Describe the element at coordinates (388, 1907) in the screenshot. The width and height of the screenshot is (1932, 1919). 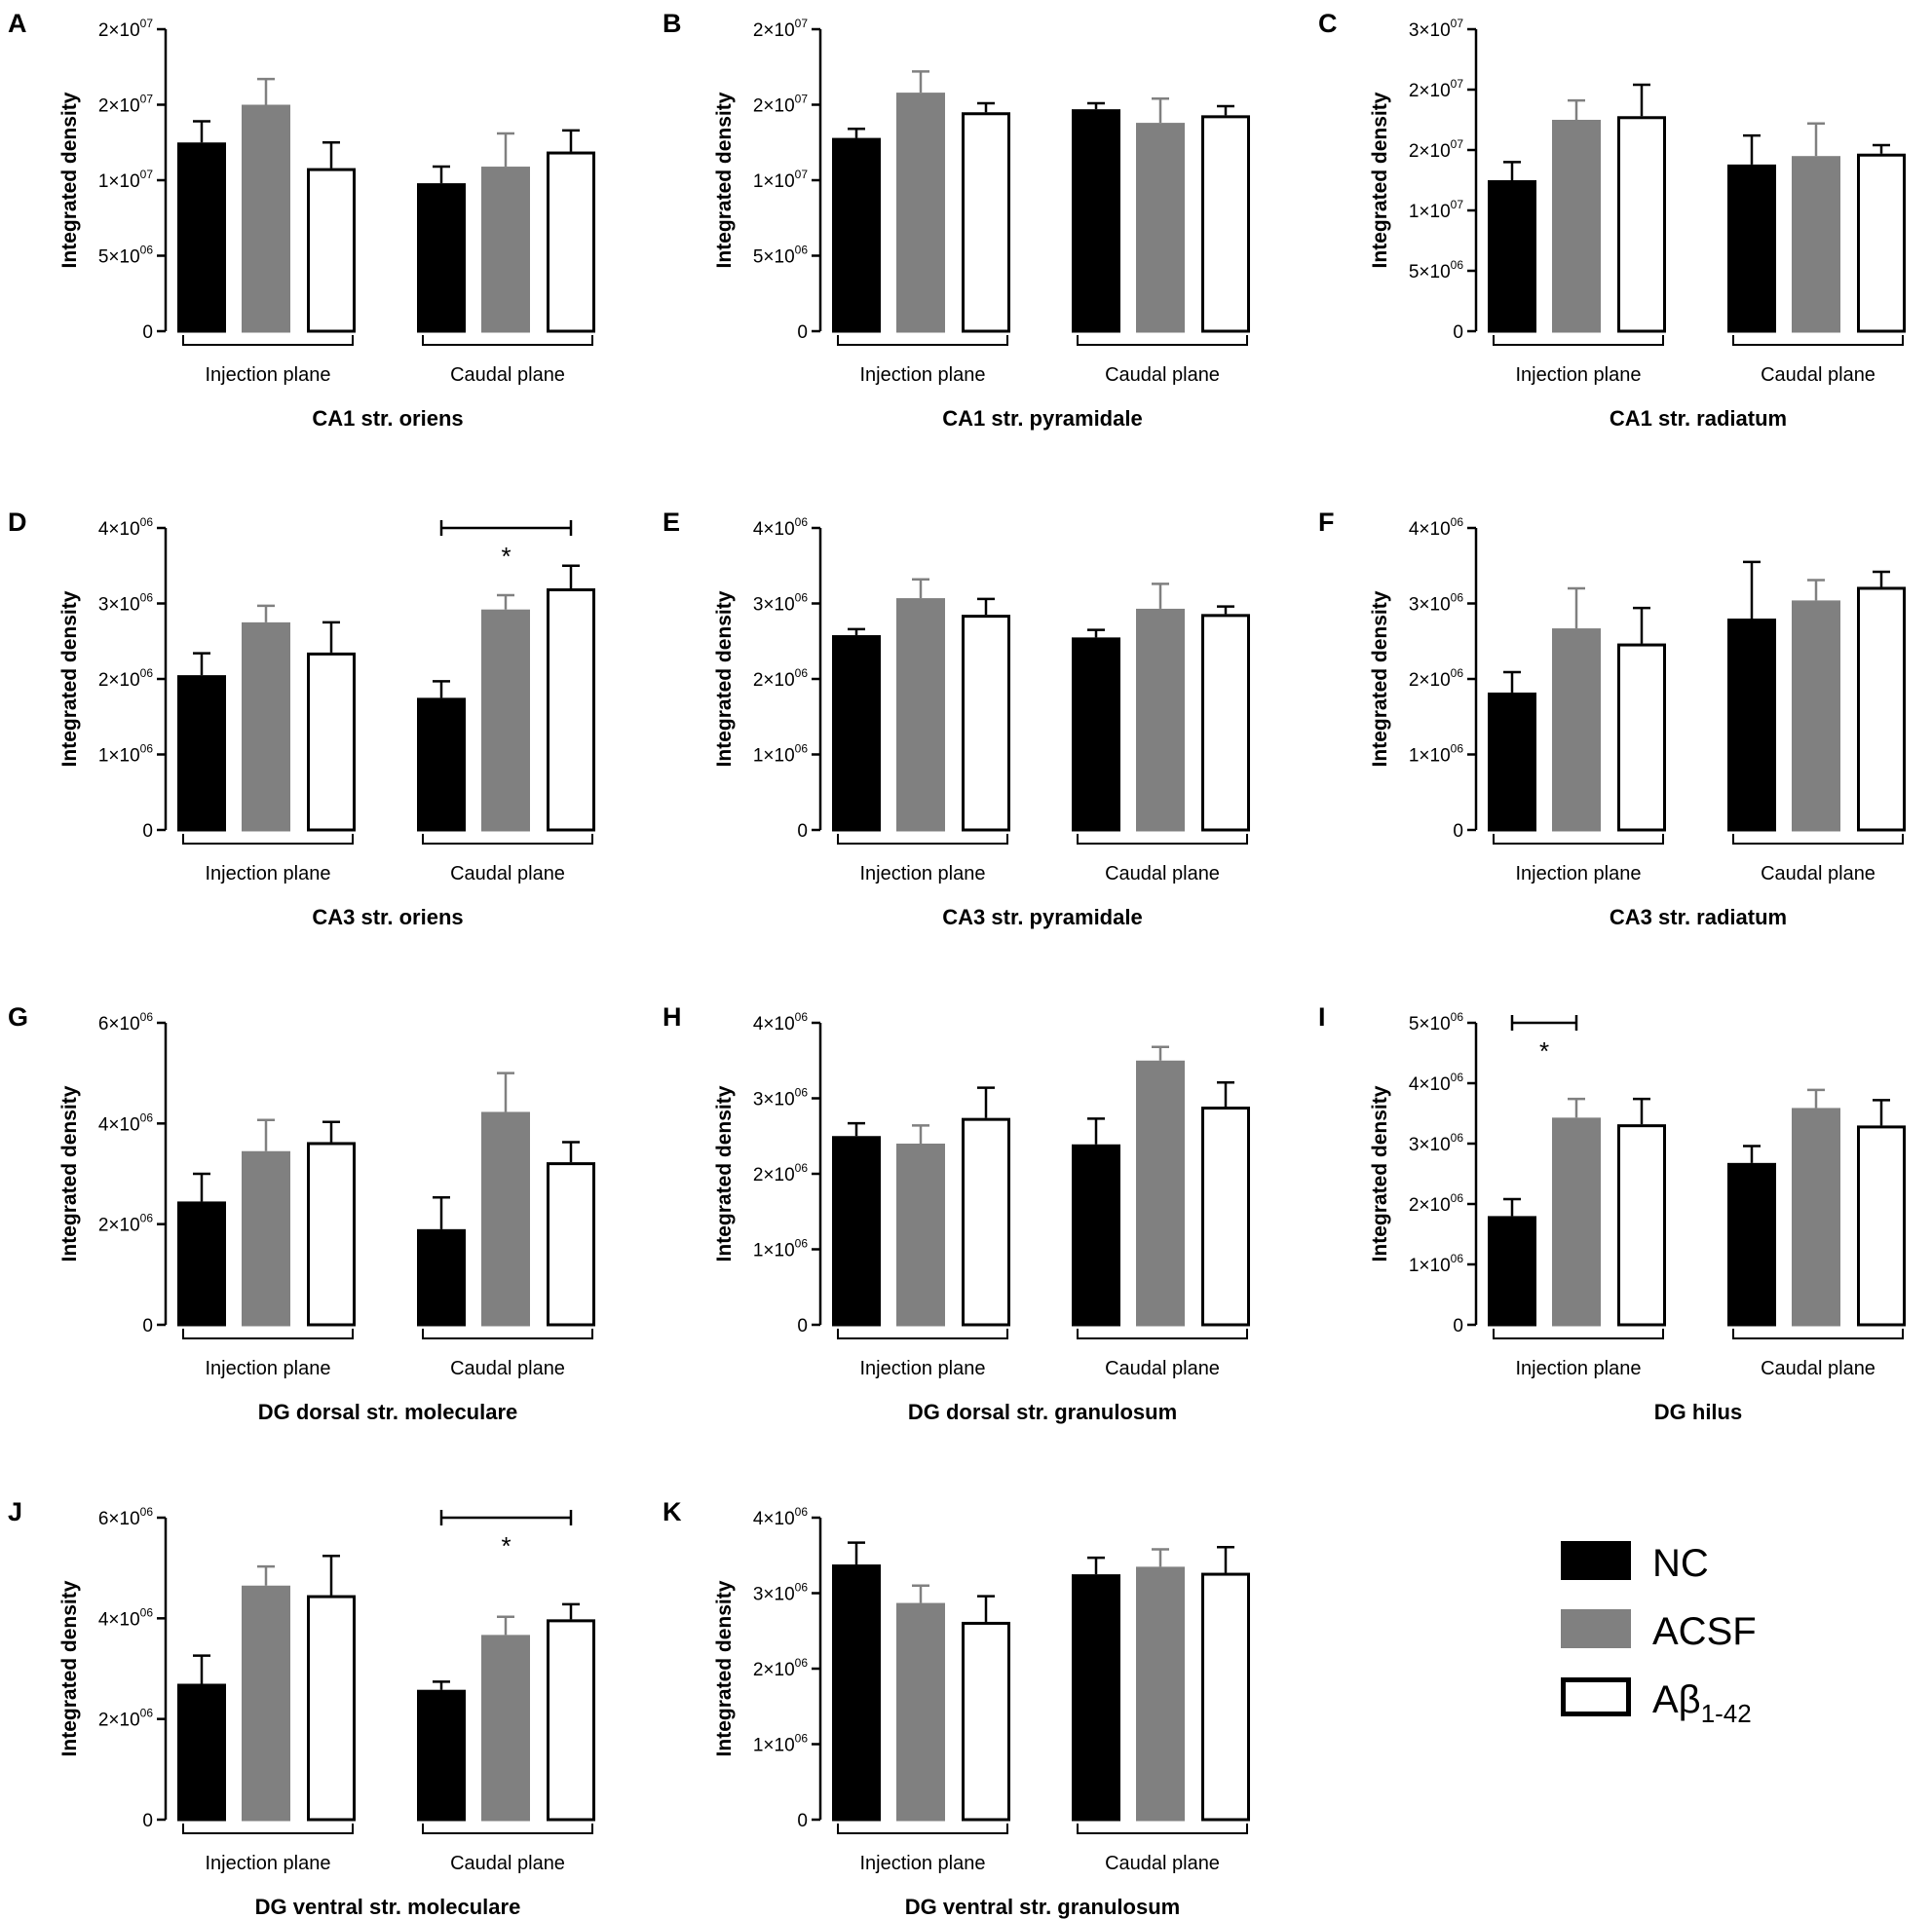
I see `panel-title: DG ventral str. moleculare` at that location.